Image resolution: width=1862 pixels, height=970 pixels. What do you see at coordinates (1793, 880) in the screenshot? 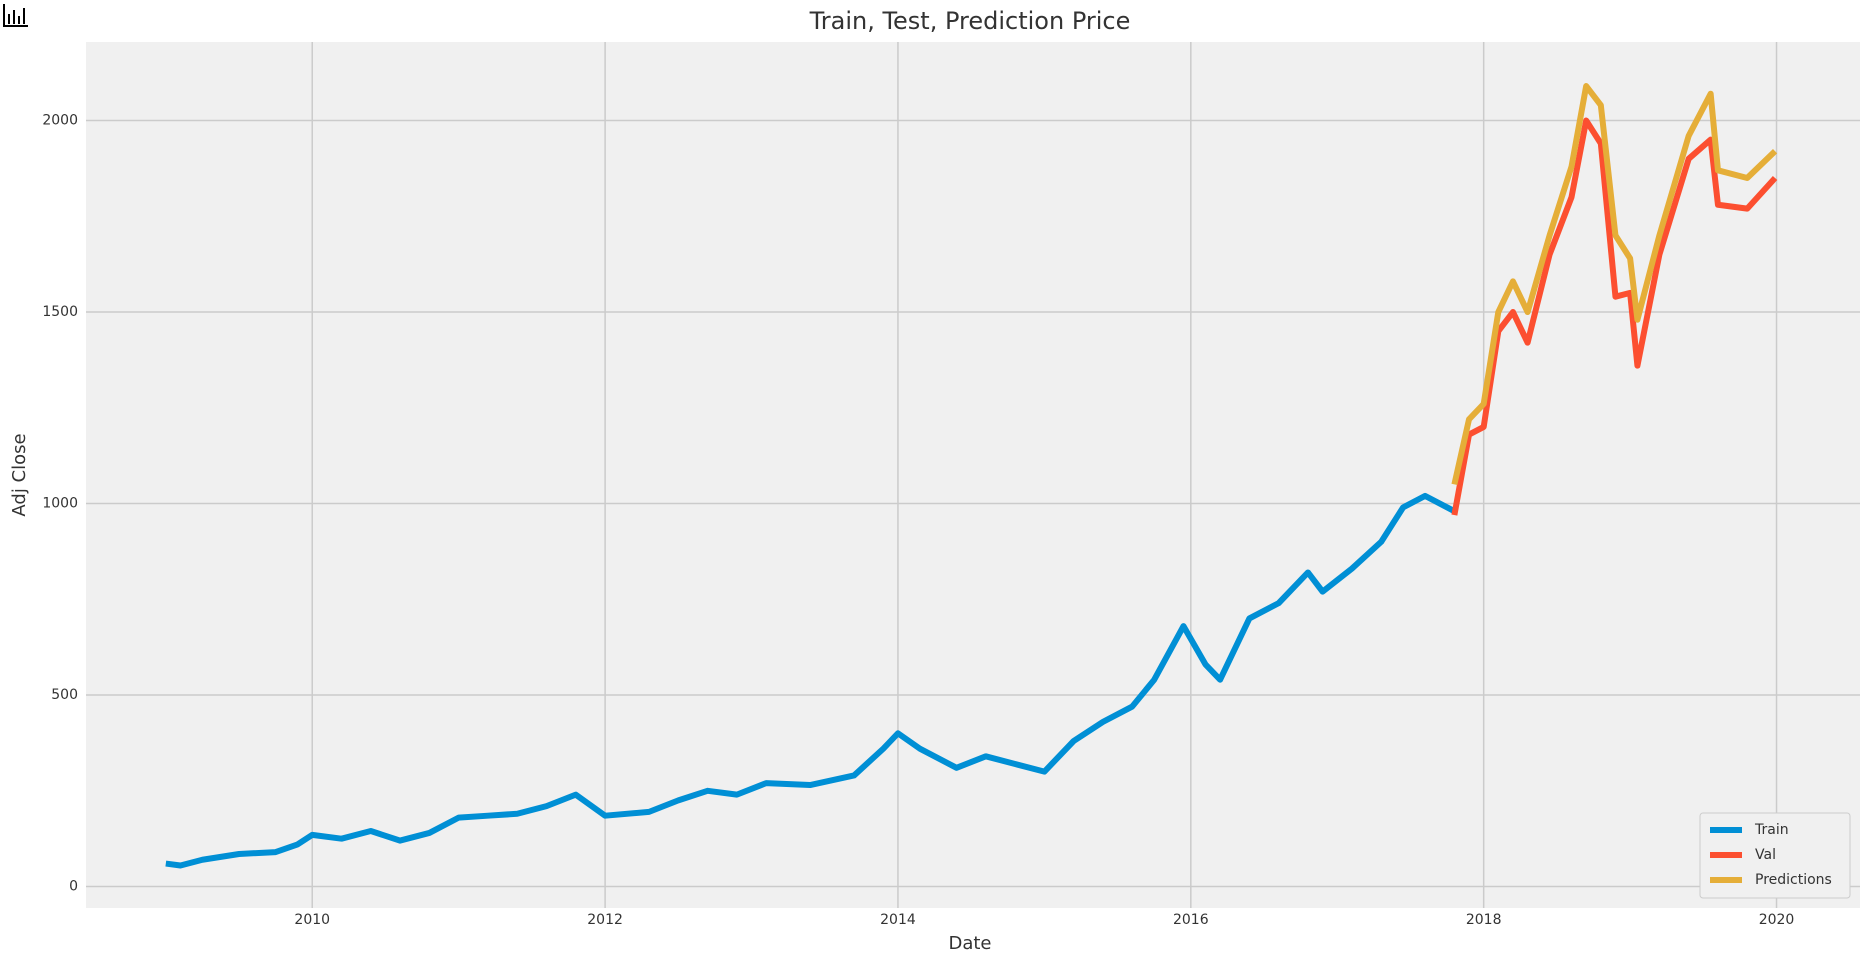
I see `legend-label: Predictions` at bounding box center [1793, 880].